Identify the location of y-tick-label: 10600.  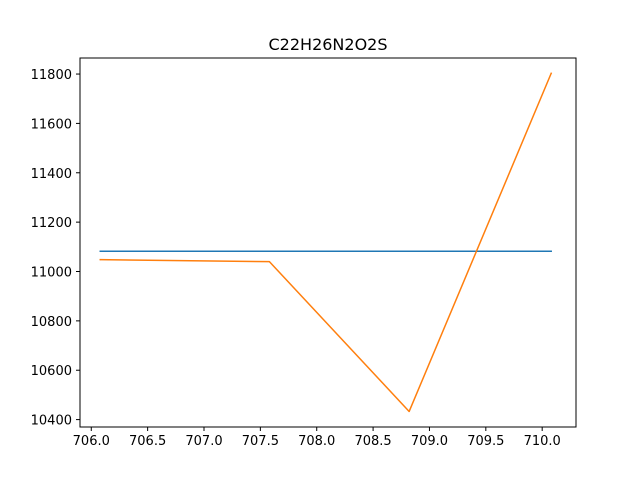
(51, 371).